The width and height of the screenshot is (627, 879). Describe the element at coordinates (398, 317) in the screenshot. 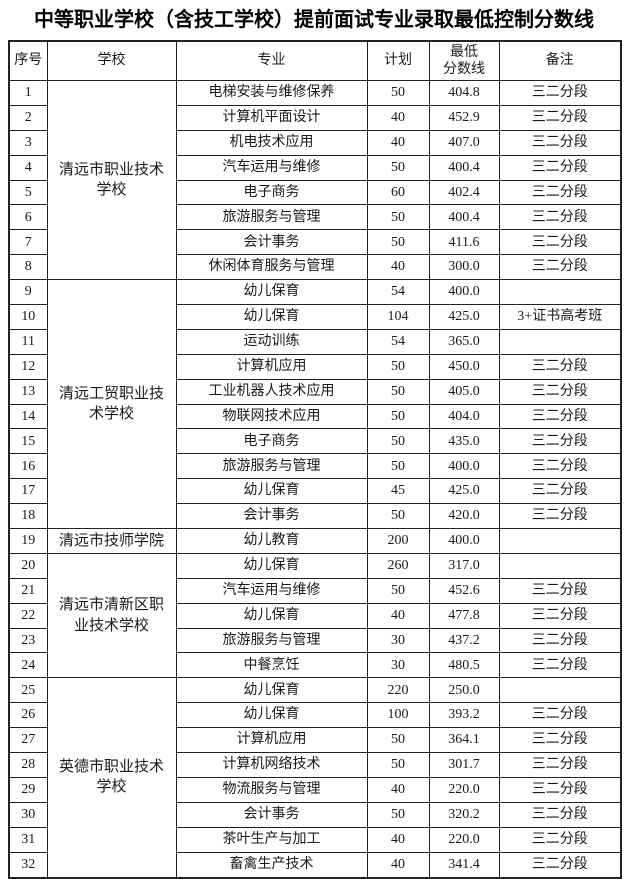

I see `plan-count: 104` at that location.